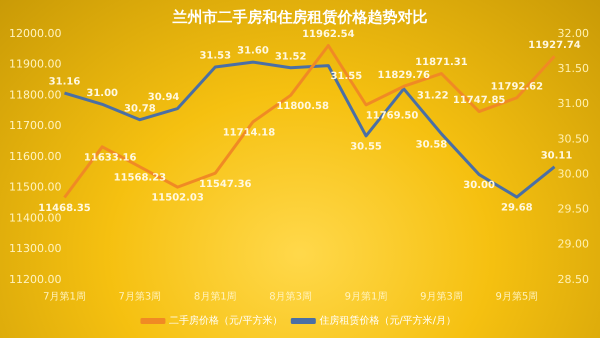 The width and height of the screenshot is (600, 338). Describe the element at coordinates (516, 296) in the screenshot. I see `x-tick-label: 9月第5周` at that location.